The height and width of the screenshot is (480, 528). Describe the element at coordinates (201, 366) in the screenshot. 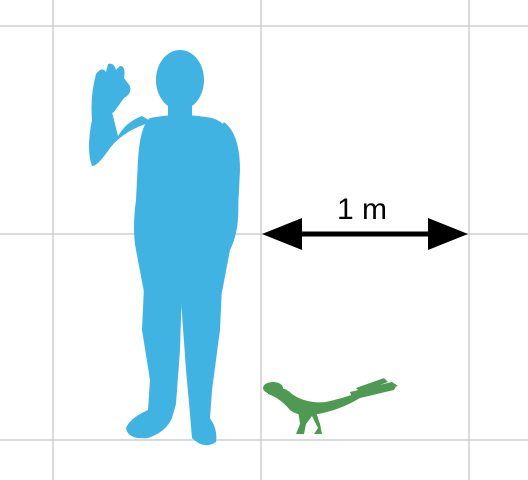

I see `human-right-leg` at that location.